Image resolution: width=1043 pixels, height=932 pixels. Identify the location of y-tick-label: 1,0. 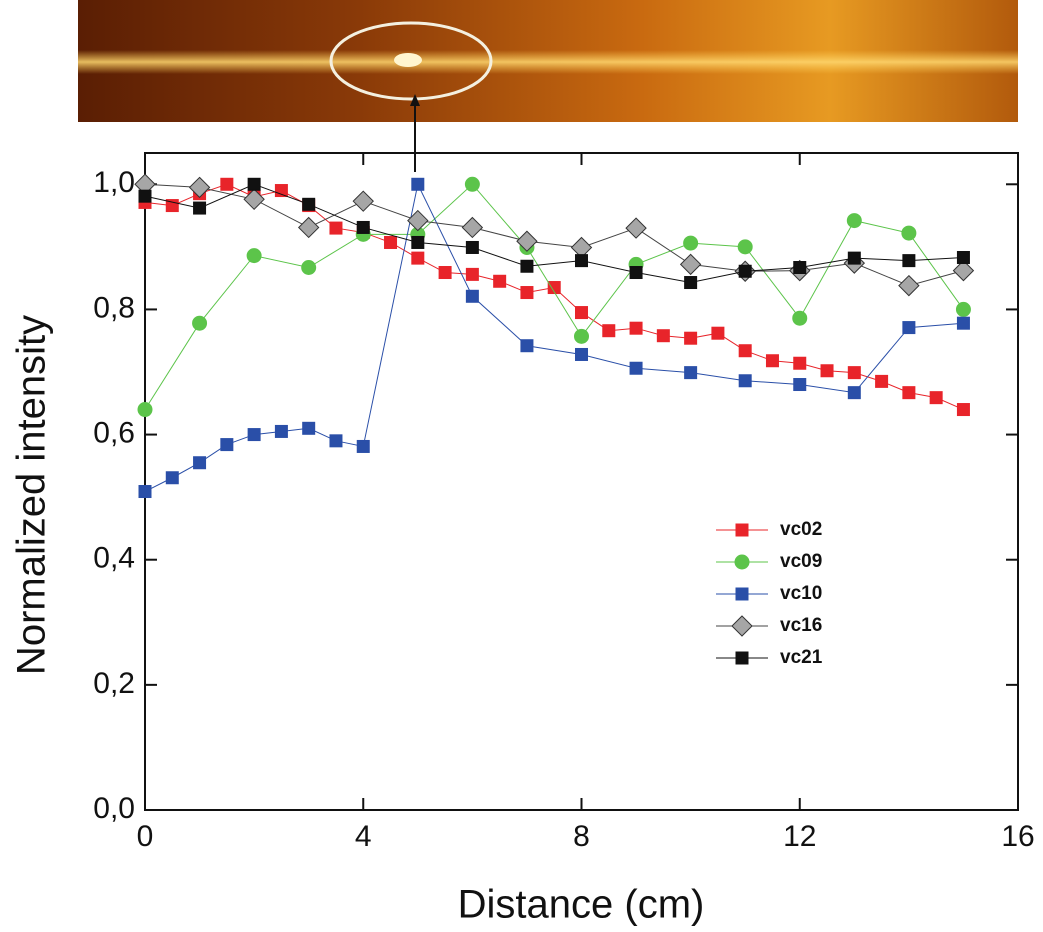
(114, 182).